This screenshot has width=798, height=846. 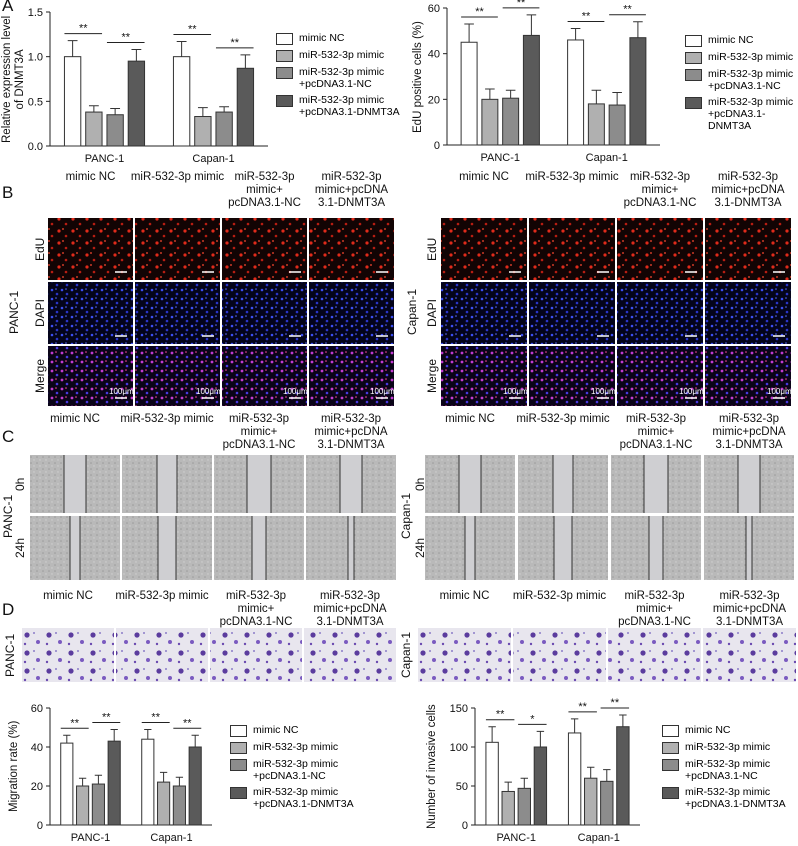 What do you see at coordinates (8, 7) in the screenshot?
I see `panel-letter: A` at bounding box center [8, 7].